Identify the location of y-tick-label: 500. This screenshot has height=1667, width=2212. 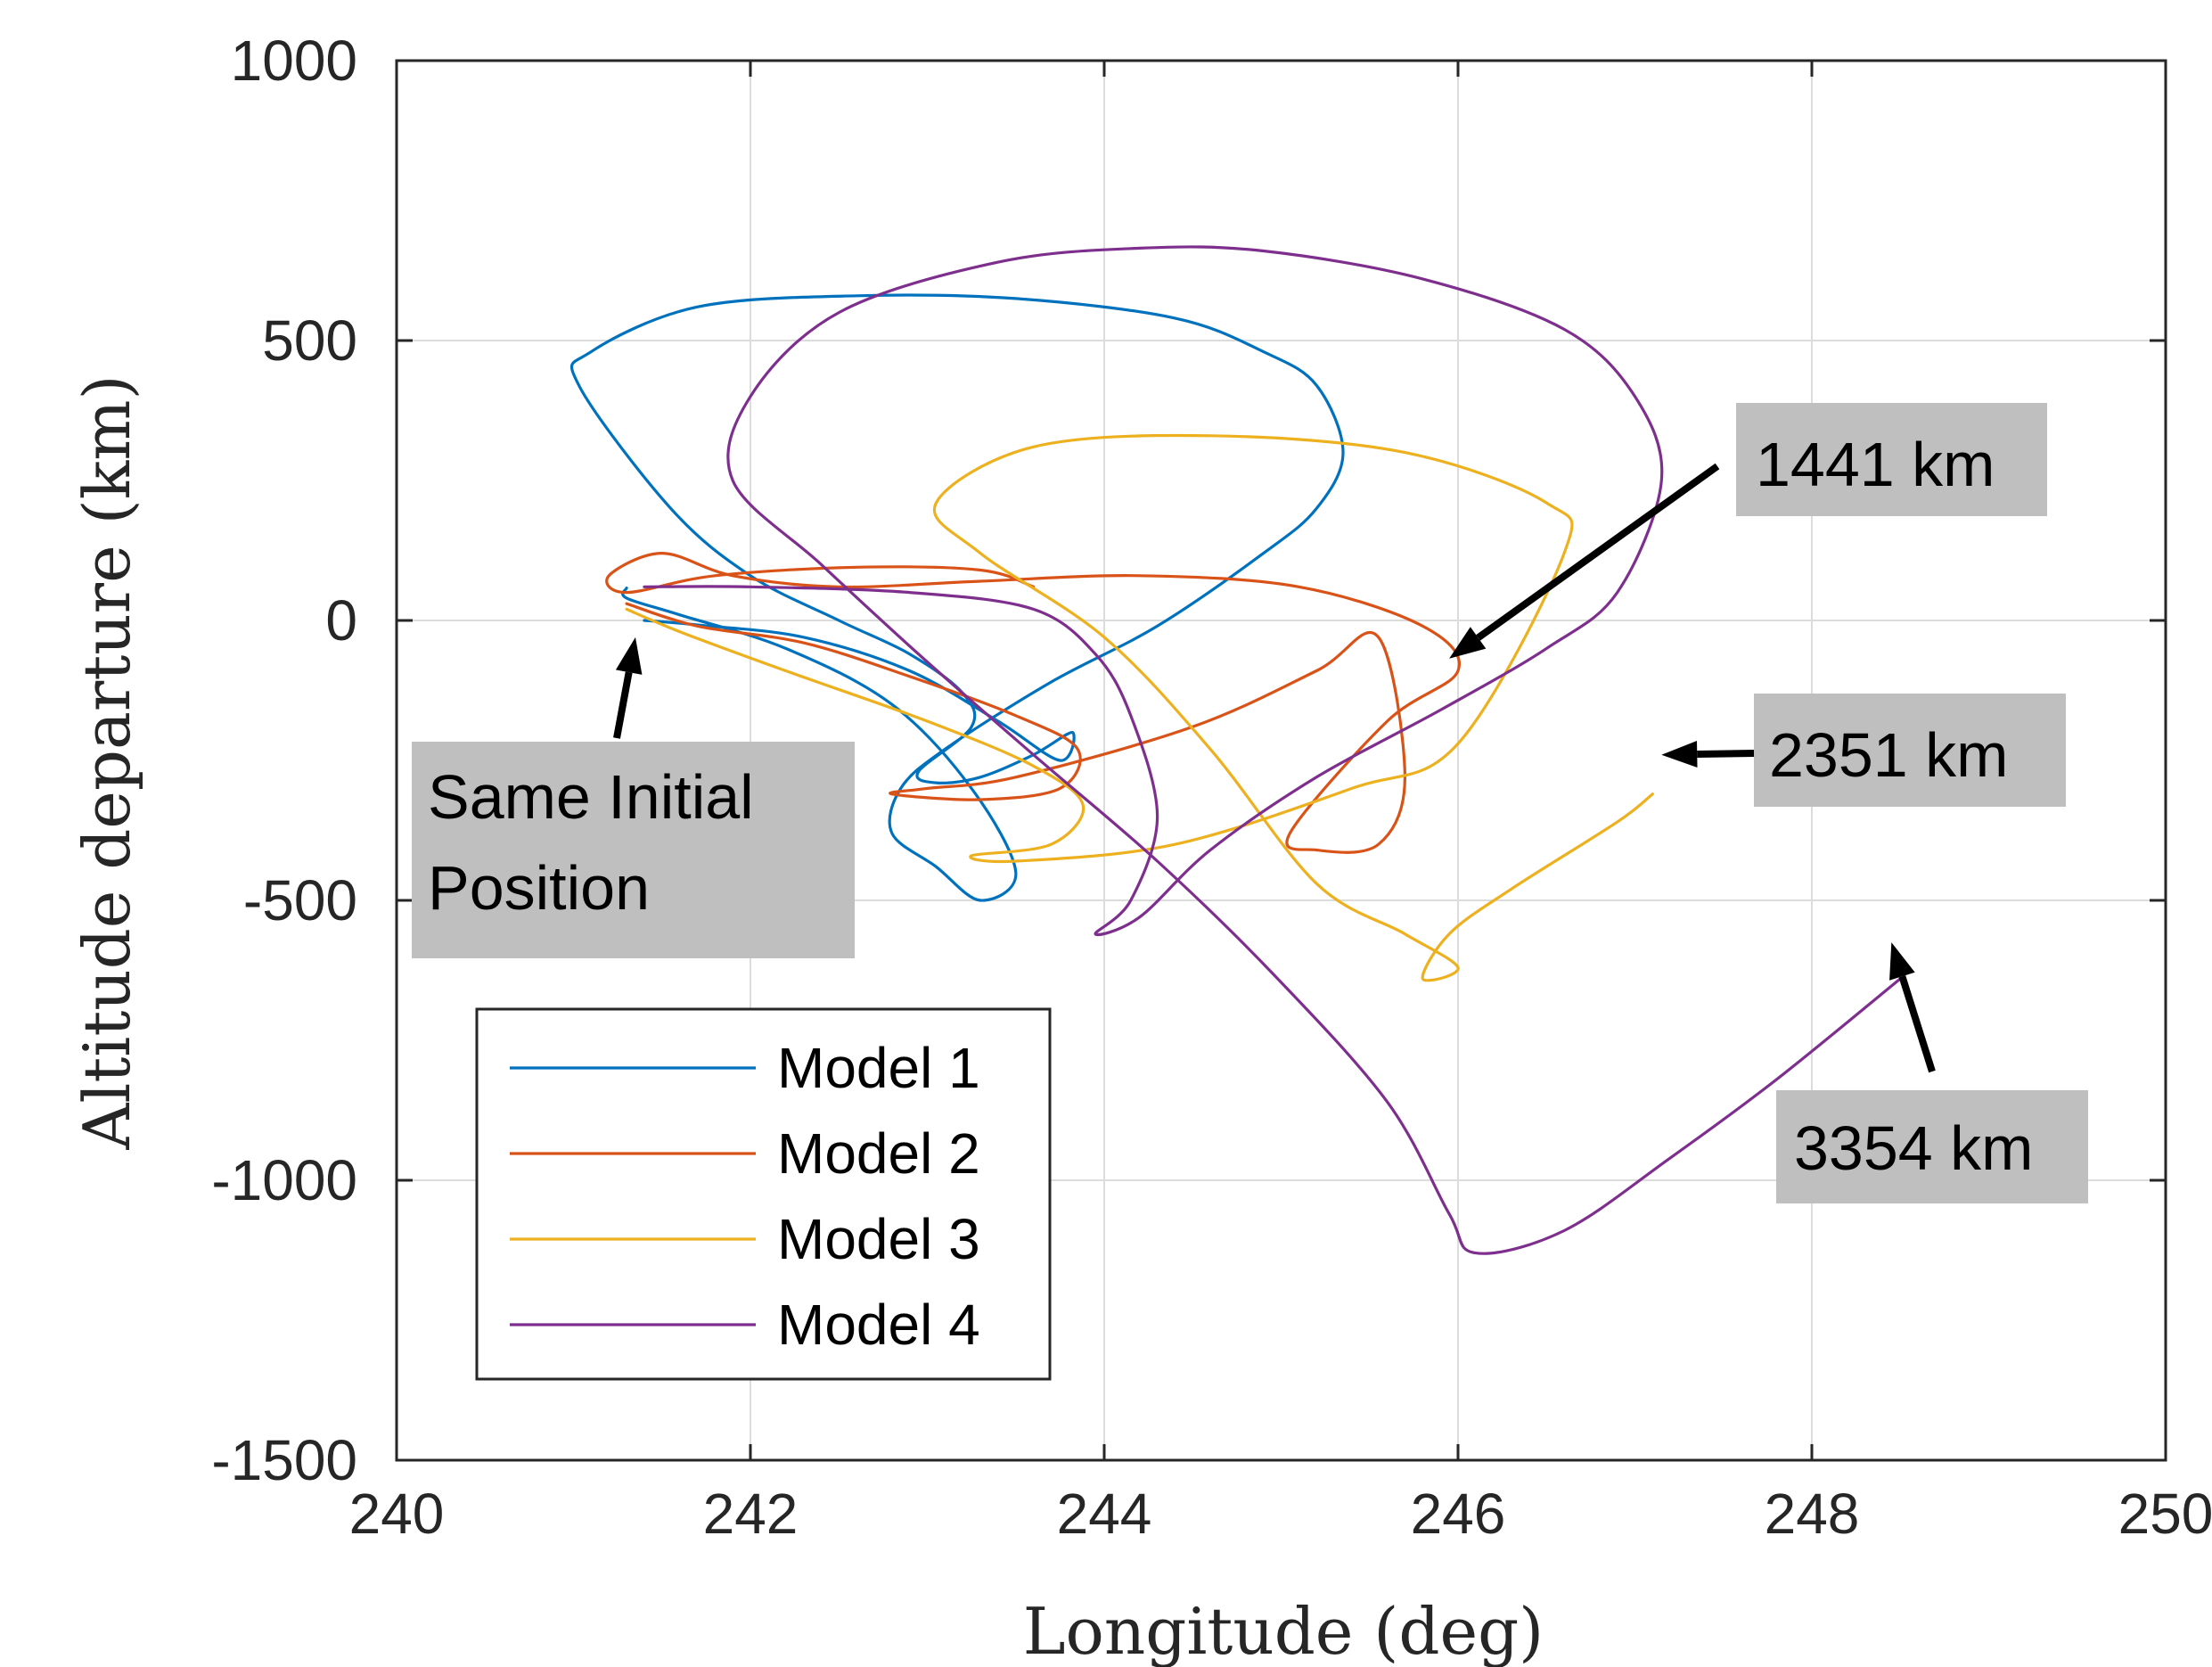
(309, 341).